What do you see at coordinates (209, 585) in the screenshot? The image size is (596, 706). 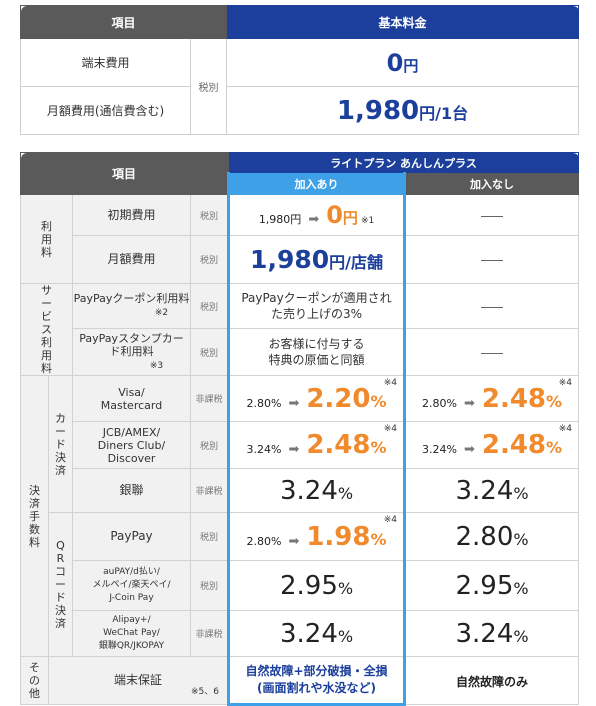 I see `aupay-tax: 税別` at bounding box center [209, 585].